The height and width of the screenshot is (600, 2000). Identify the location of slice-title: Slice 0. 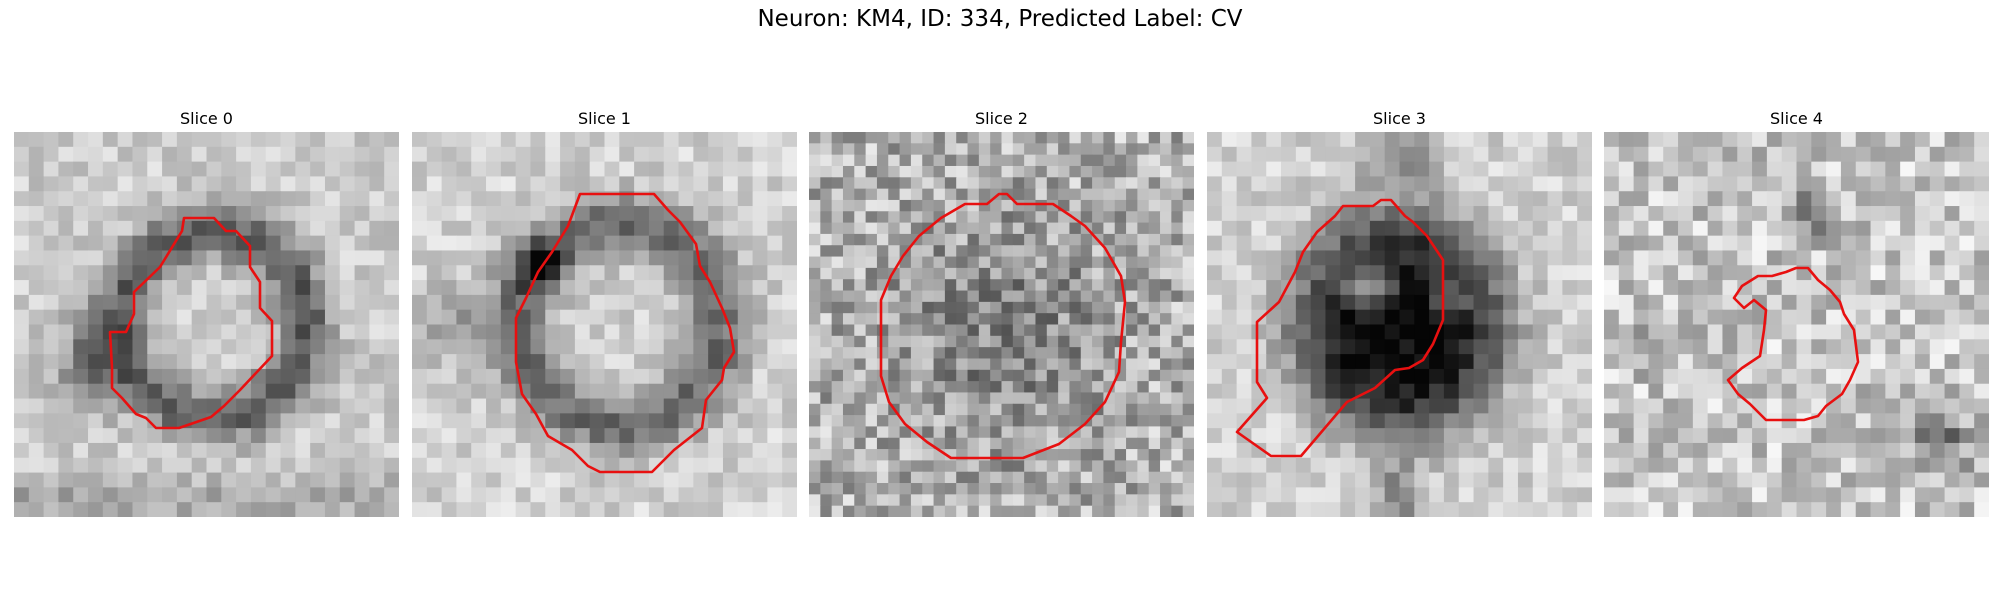
(206, 118).